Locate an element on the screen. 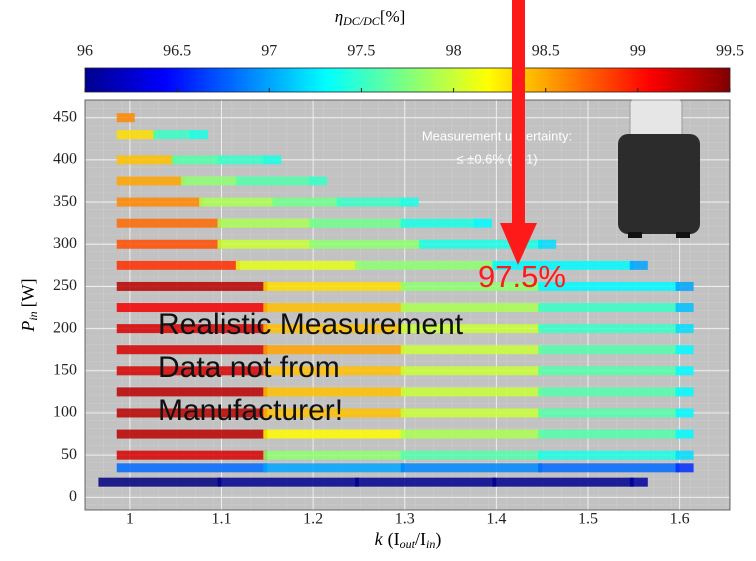 The width and height of the screenshot is (756, 561). colorbar-tick-label: 96 is located at coordinates (85, 51).